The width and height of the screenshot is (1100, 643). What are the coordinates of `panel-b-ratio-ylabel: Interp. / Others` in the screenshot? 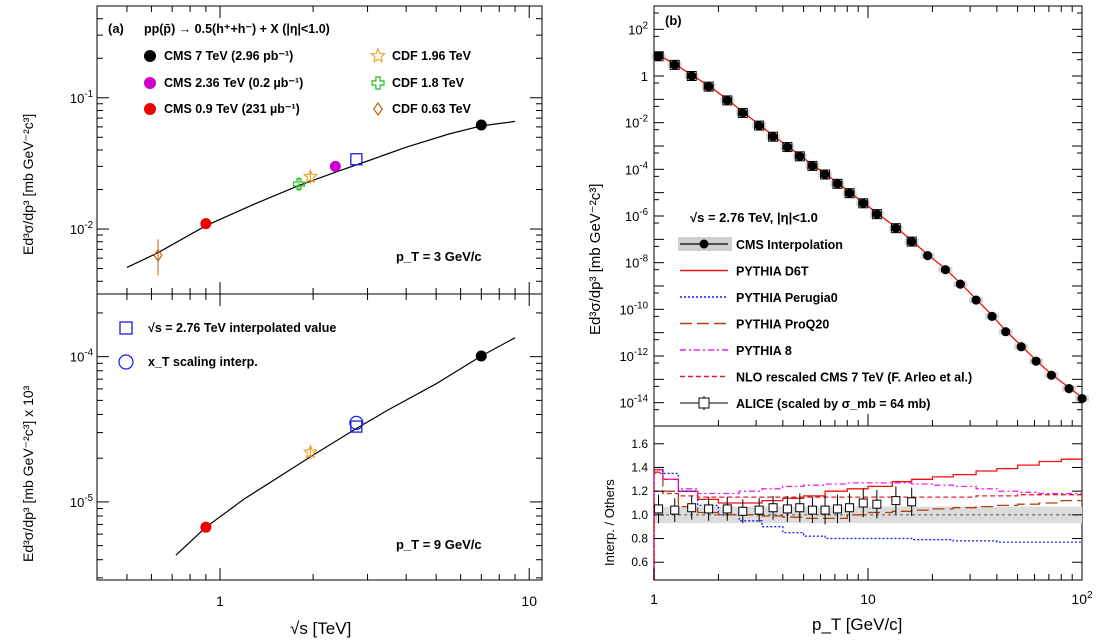 It's located at (609, 522).